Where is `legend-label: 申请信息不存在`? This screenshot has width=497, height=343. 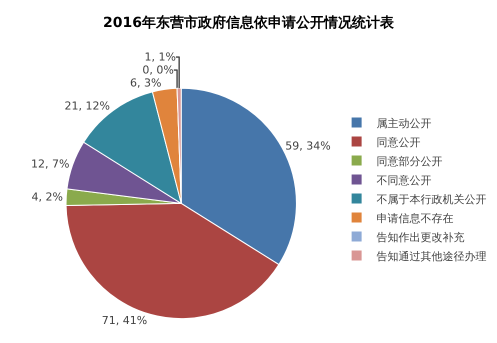
legend-label: 申请信息不存在 is located at coordinates (415, 218).